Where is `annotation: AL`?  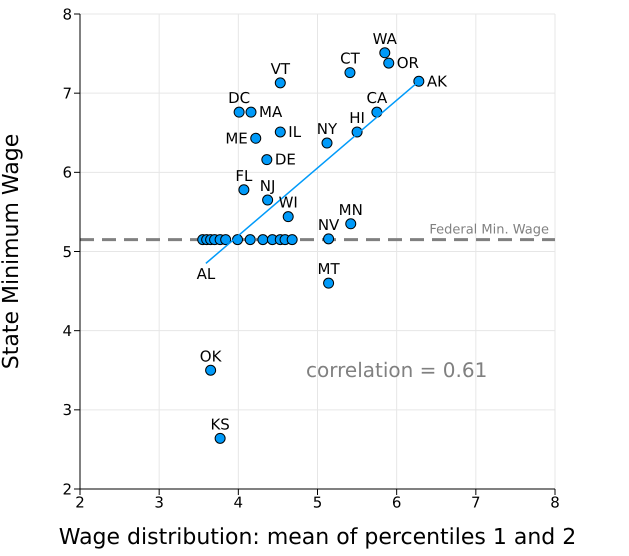 annotation: AL is located at coordinates (206, 274).